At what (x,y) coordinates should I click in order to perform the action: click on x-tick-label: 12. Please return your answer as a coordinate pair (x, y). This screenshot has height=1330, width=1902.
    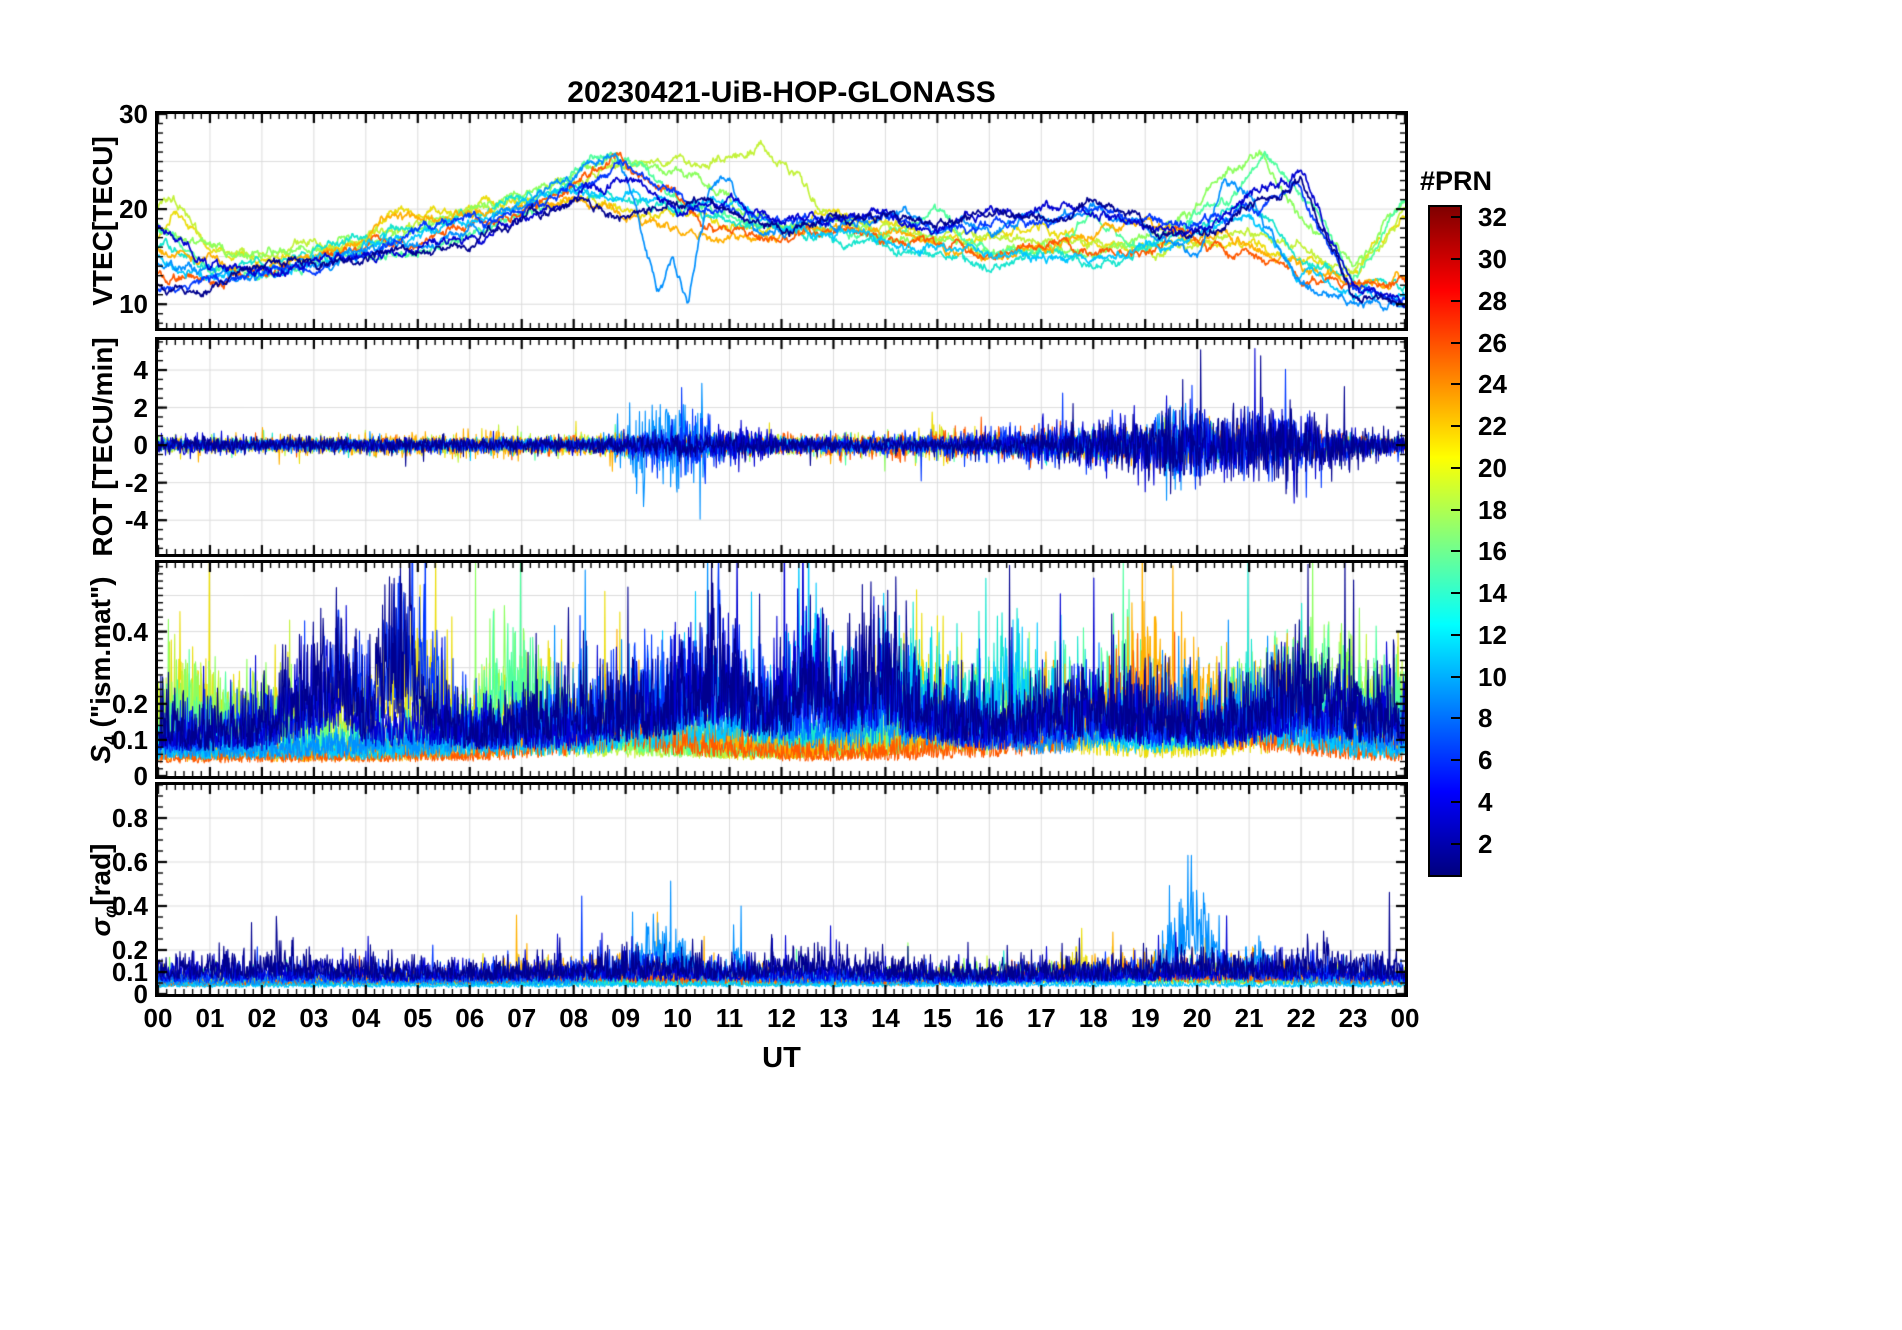
    Looking at the image, I should click on (781, 1018).